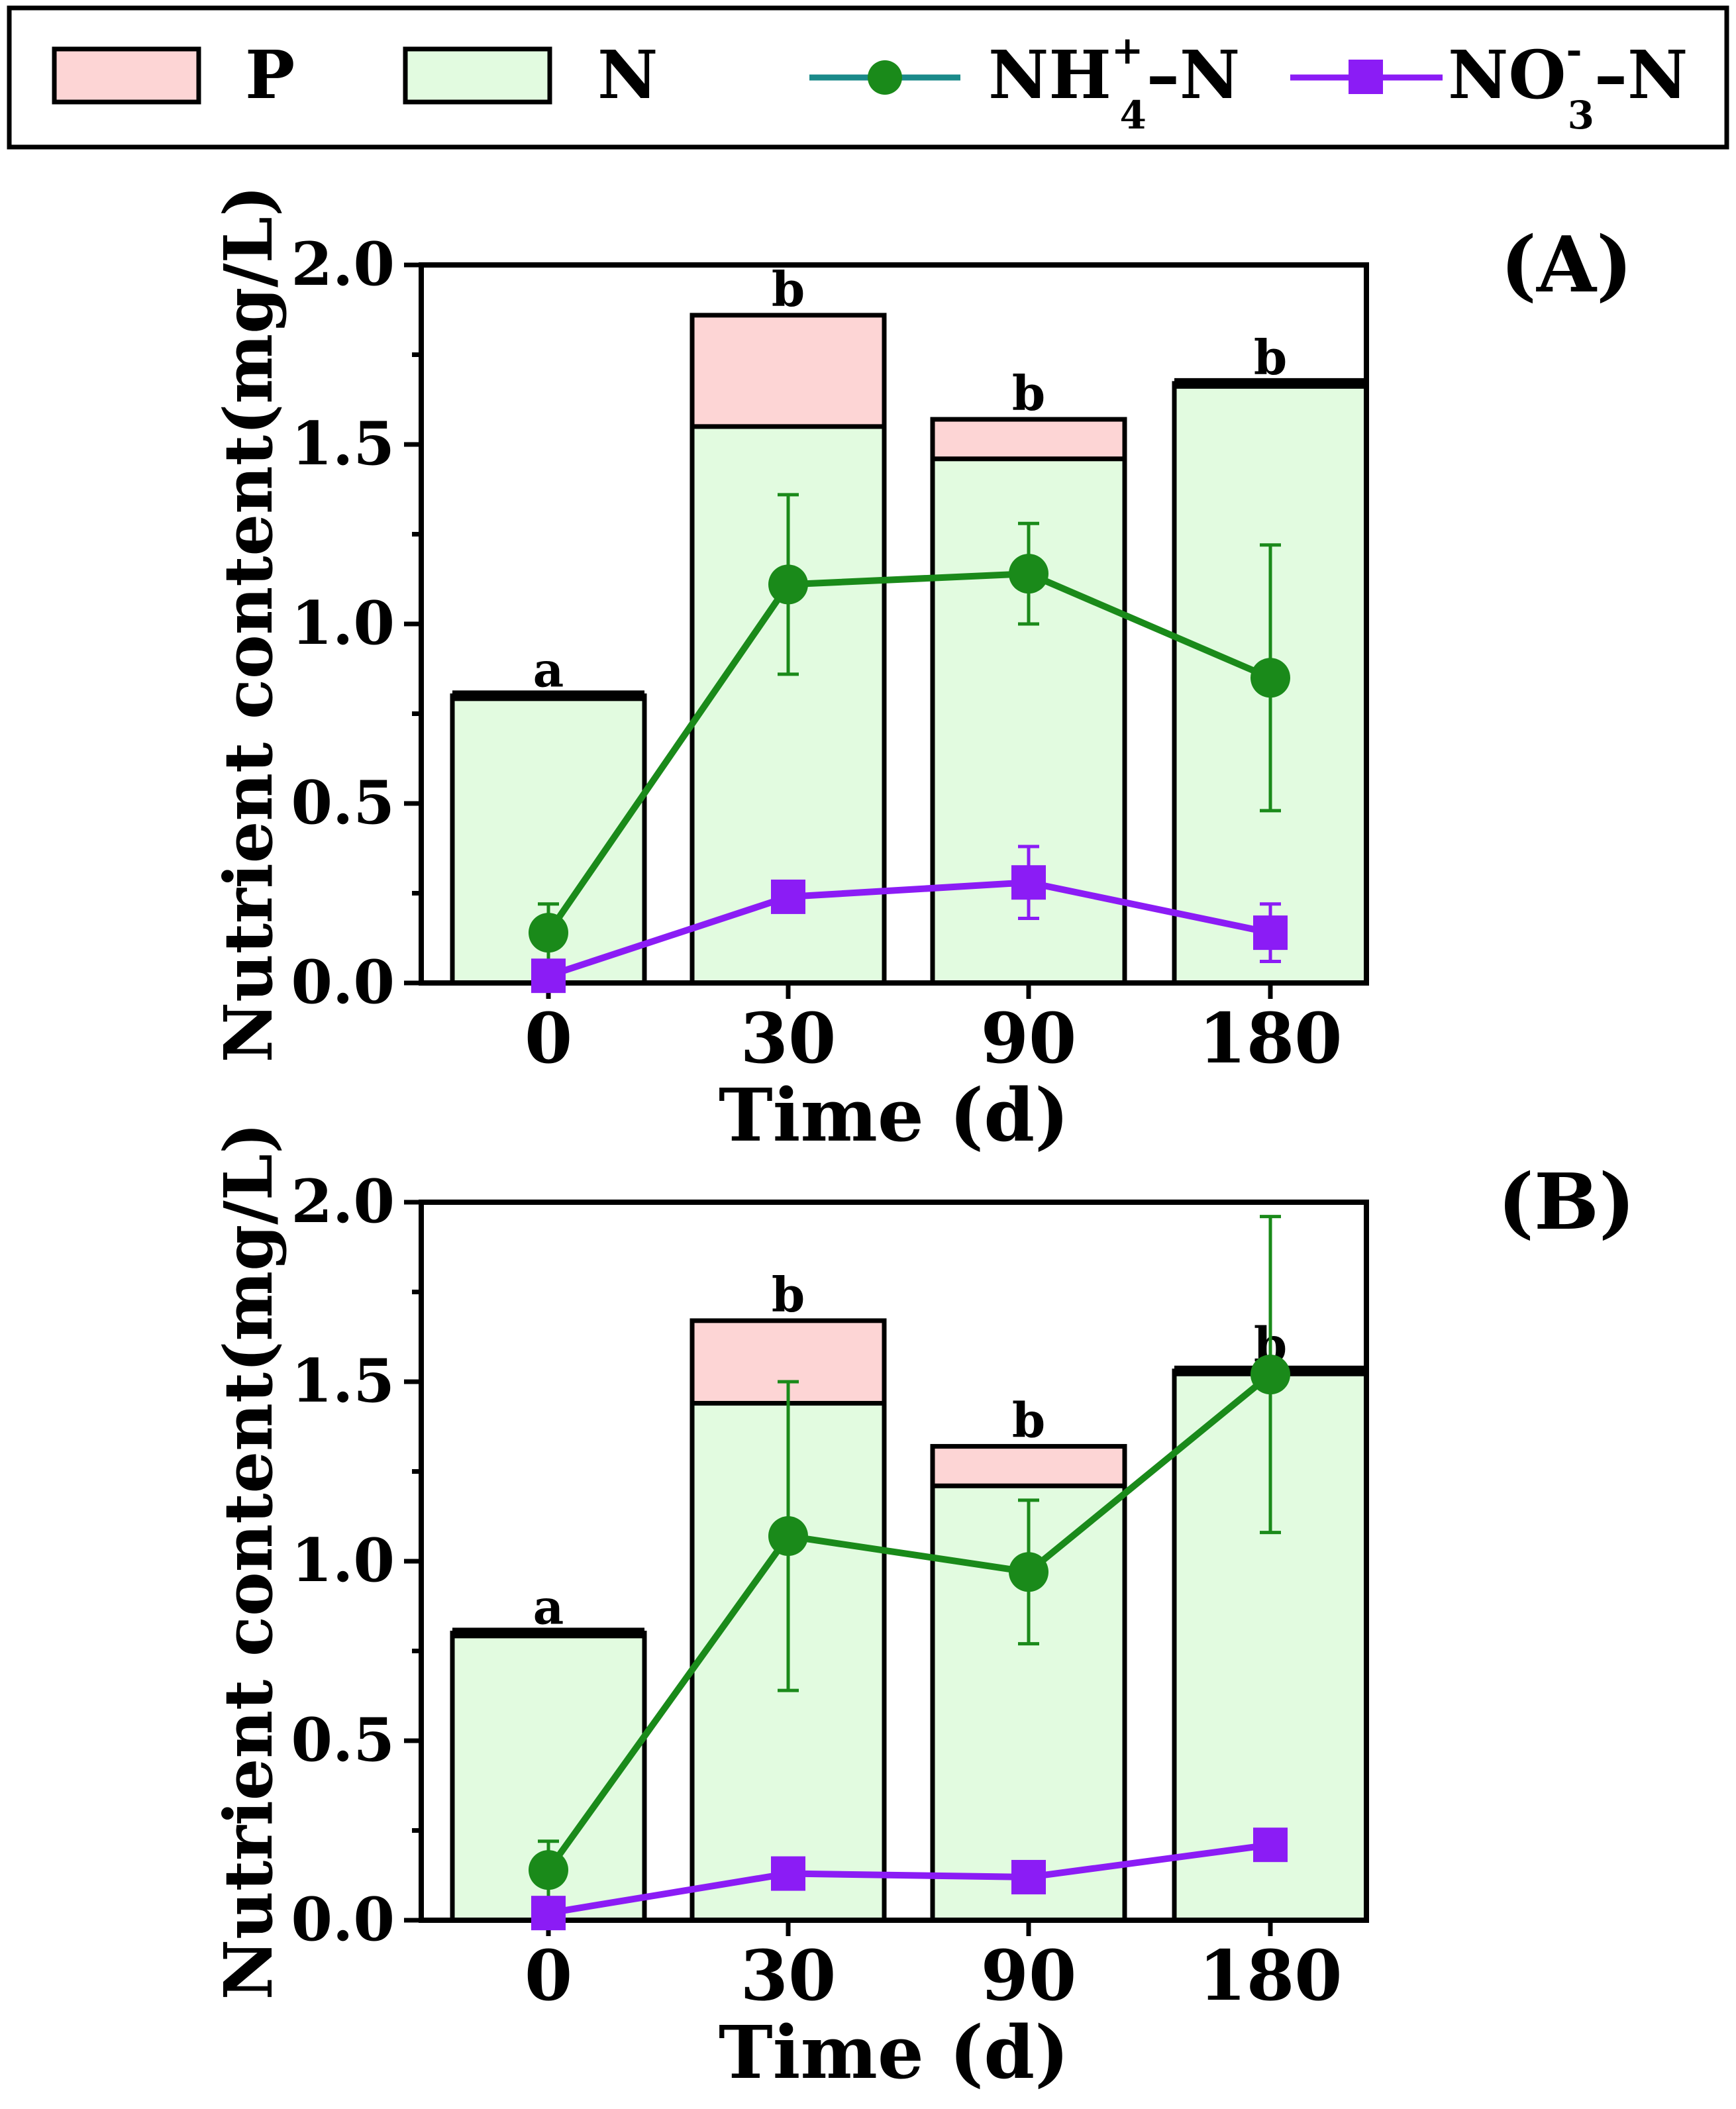 The height and width of the screenshot is (2109, 1736). Describe the element at coordinates (885, 77) in the screenshot. I see `legend-nh4-marker` at that location.